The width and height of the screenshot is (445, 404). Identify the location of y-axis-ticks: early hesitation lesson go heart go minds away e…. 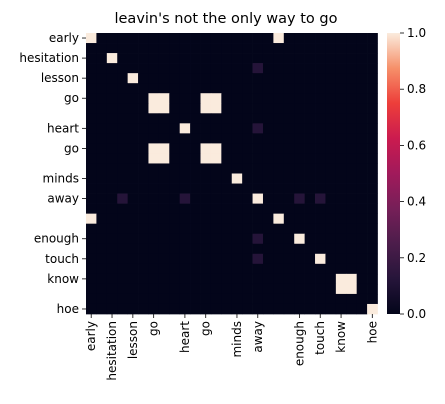
(52, 173).